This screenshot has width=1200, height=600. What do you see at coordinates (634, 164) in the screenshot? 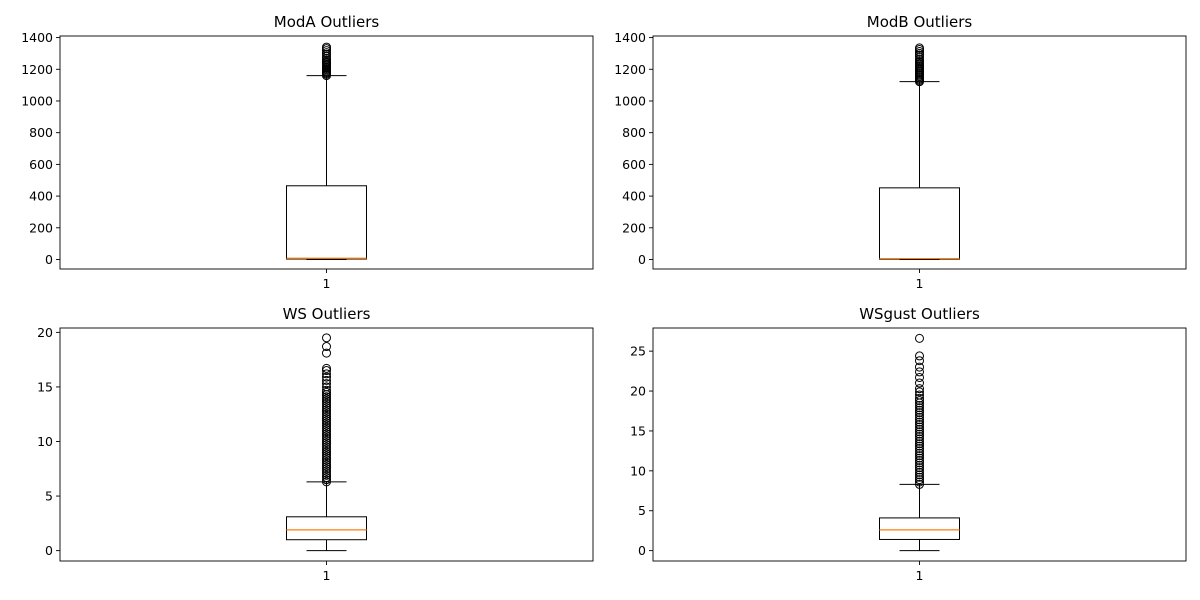
I see `y-tick-label: 600` at bounding box center [634, 164].